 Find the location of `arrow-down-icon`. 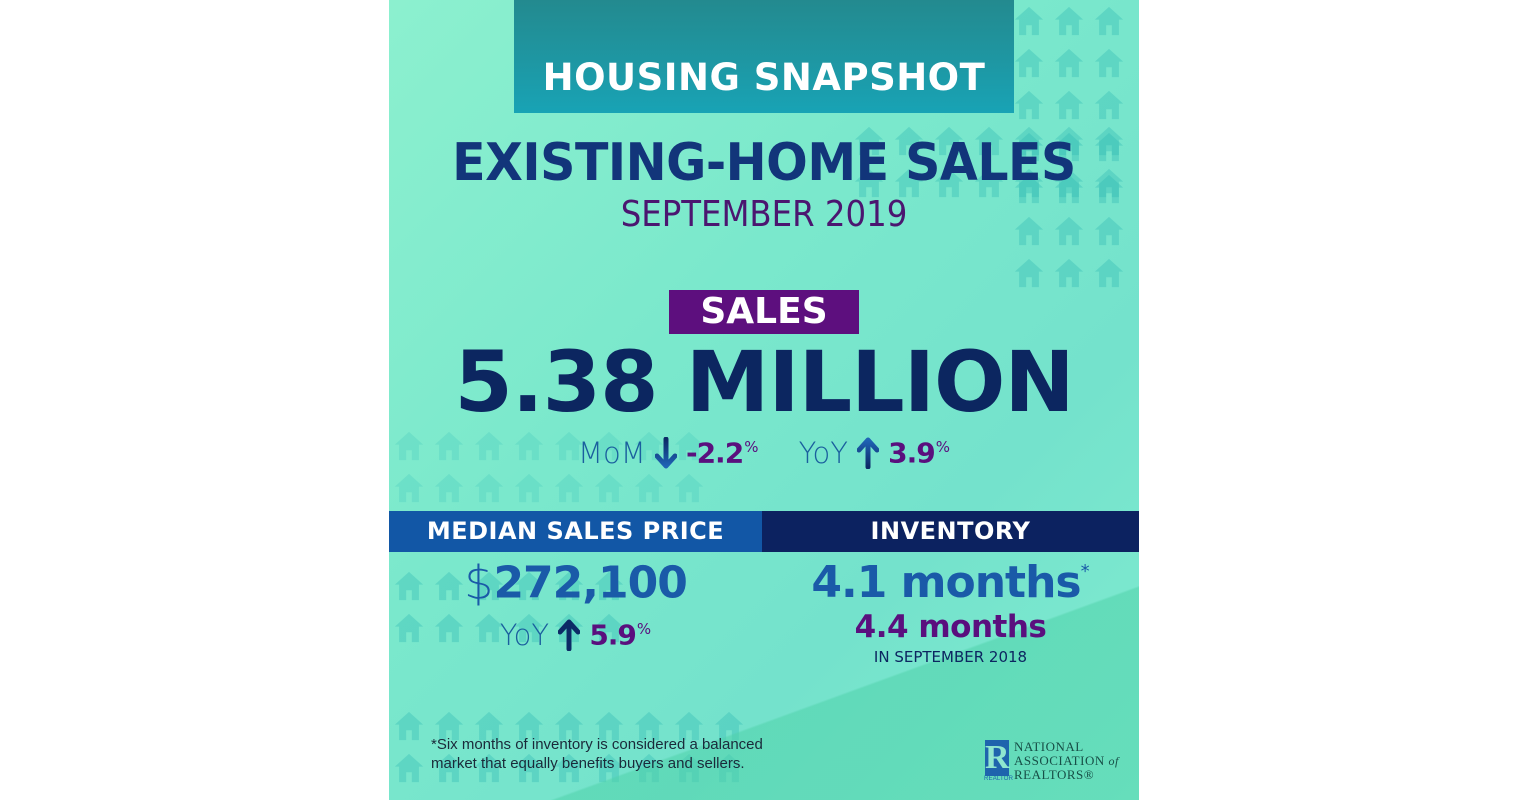

arrow-down-icon is located at coordinates (665, 453).